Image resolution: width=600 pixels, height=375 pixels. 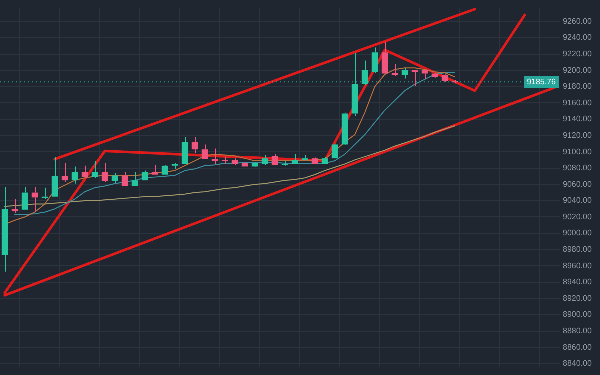 What do you see at coordinates (577, 347) in the screenshot?
I see `y-tick-label: 8860.00` at bounding box center [577, 347].